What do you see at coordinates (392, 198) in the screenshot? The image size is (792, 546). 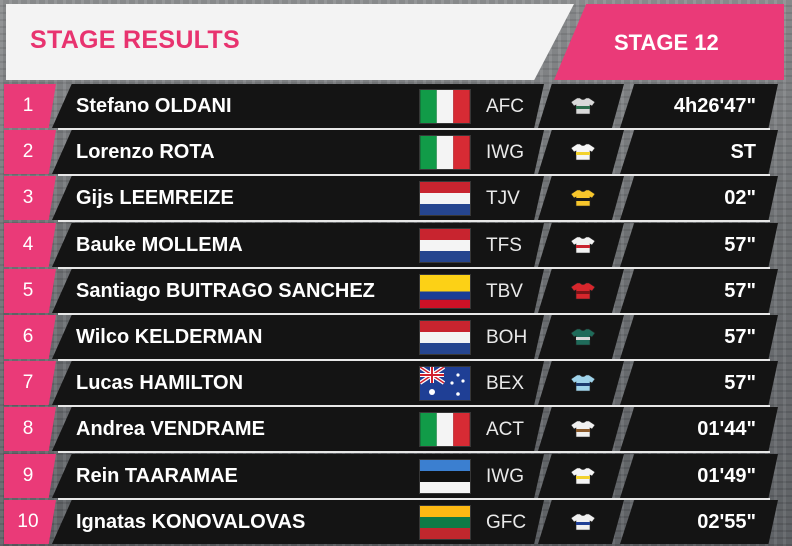 I see `table-row: 3 Gijs LEEMREIZE TJV 02"` at bounding box center [392, 198].